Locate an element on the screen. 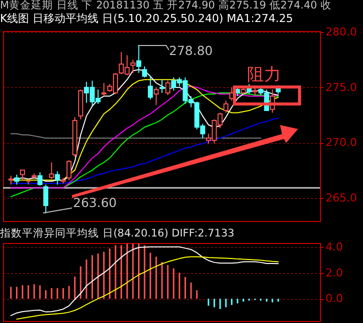  y-tick-label: 270.0 is located at coordinates (341, 143).